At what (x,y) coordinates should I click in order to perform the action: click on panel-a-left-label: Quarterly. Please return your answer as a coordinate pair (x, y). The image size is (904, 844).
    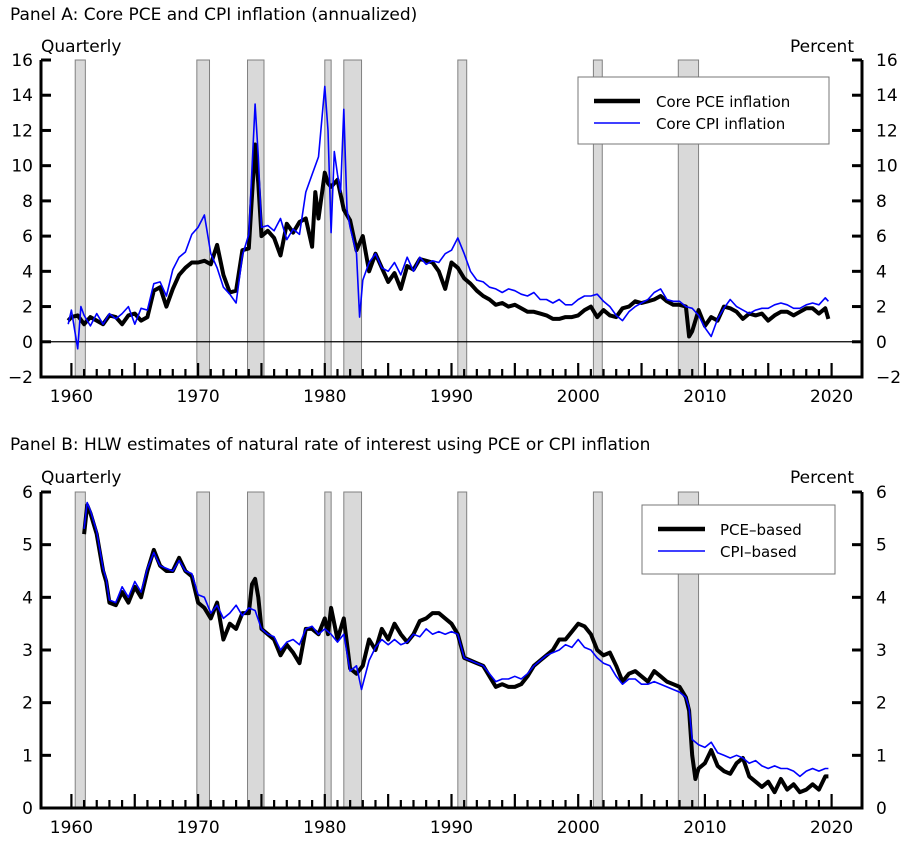
    Looking at the image, I should click on (81, 47).